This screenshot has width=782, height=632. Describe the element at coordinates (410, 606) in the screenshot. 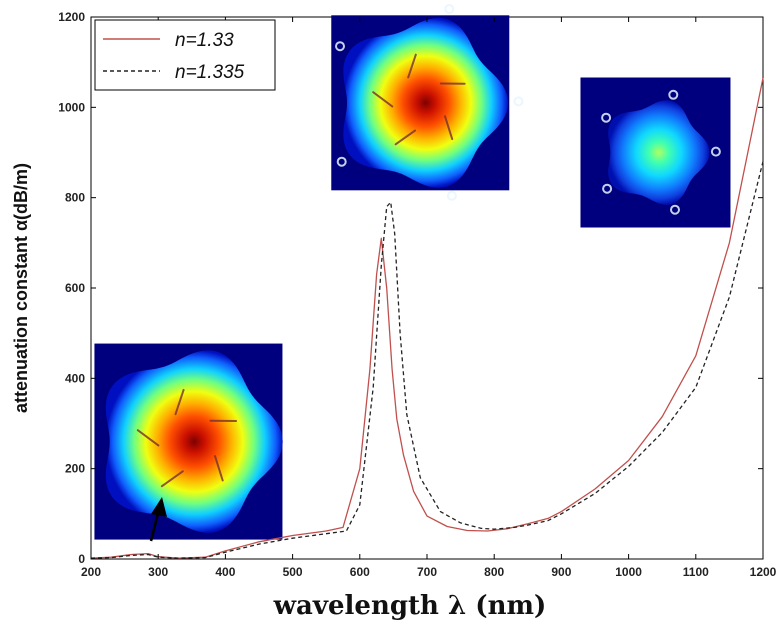

I see `x-axis-label: wavelength λ (nm)` at that location.